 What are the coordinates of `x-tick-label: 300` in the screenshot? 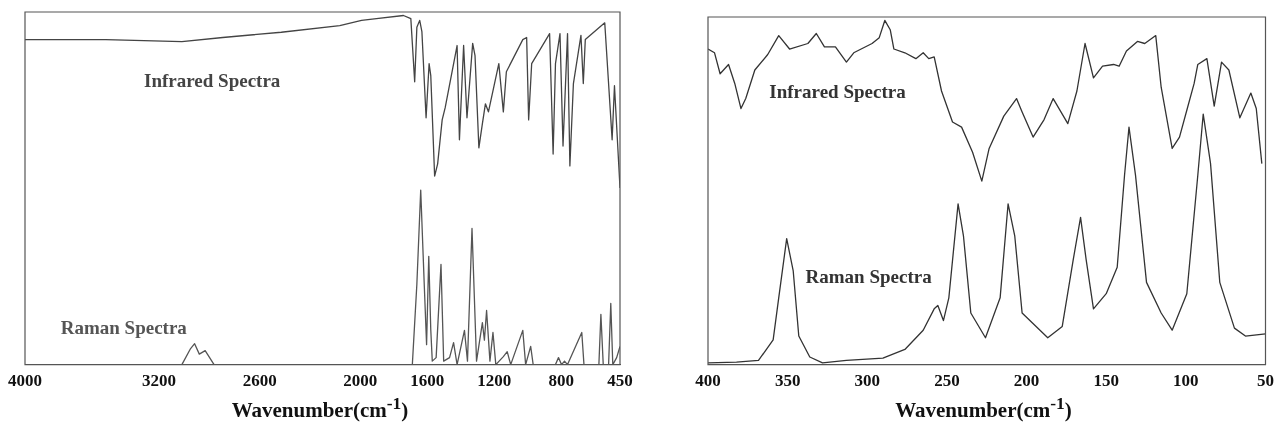 It's located at (867, 381).